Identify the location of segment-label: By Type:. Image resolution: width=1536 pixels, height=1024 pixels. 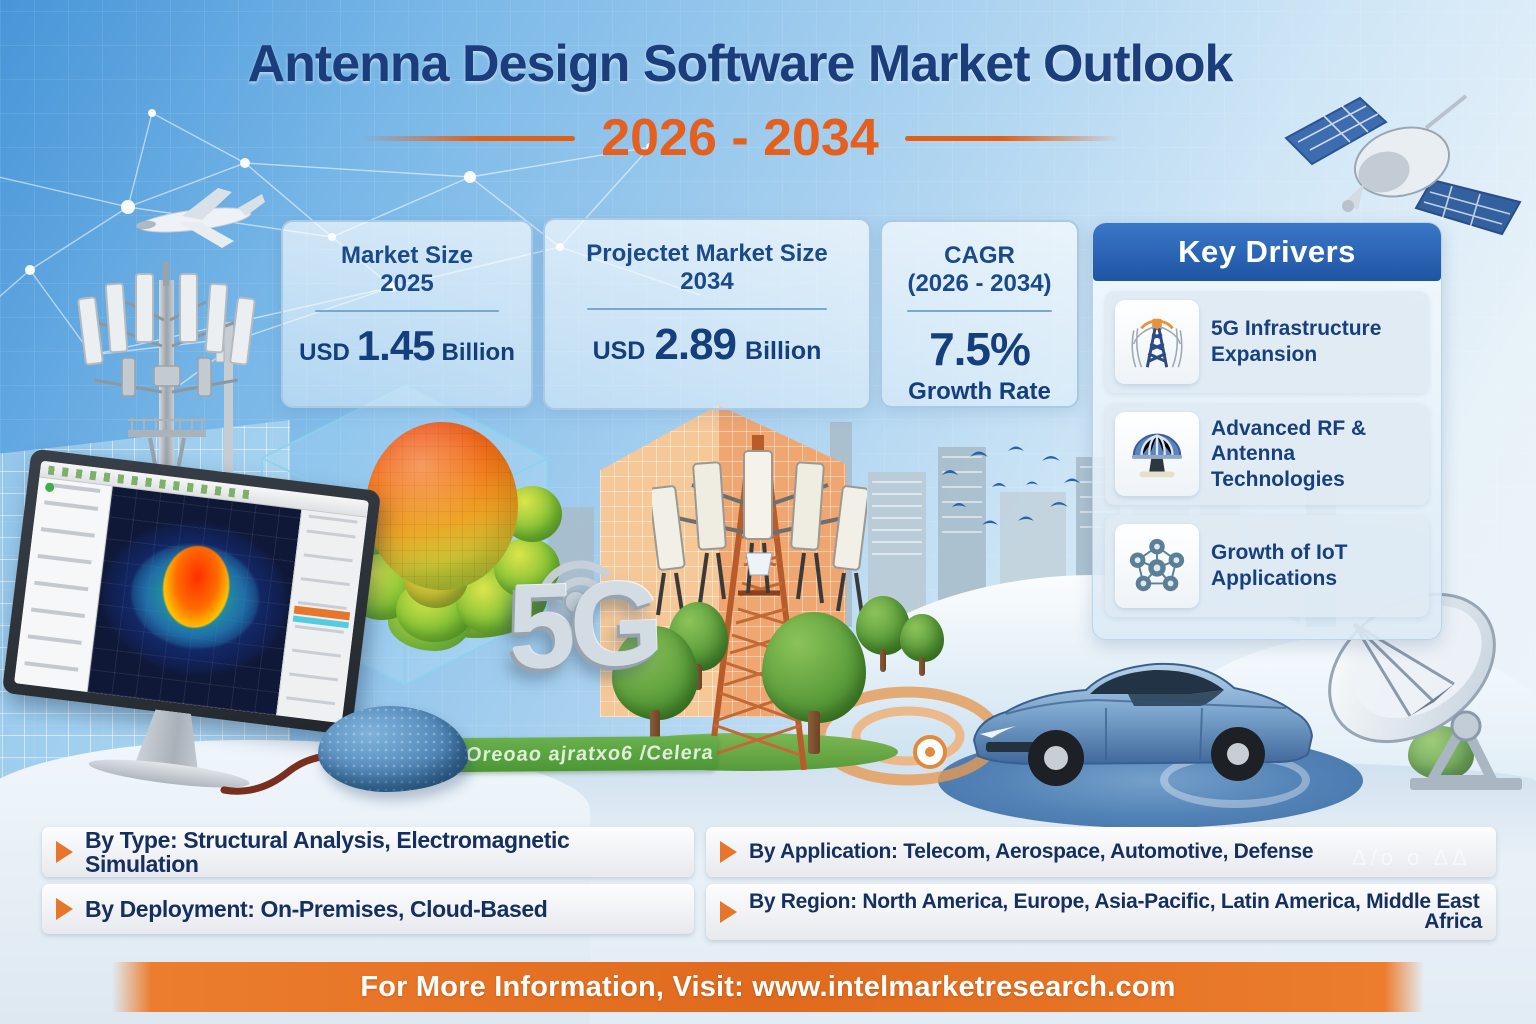
(131, 839).